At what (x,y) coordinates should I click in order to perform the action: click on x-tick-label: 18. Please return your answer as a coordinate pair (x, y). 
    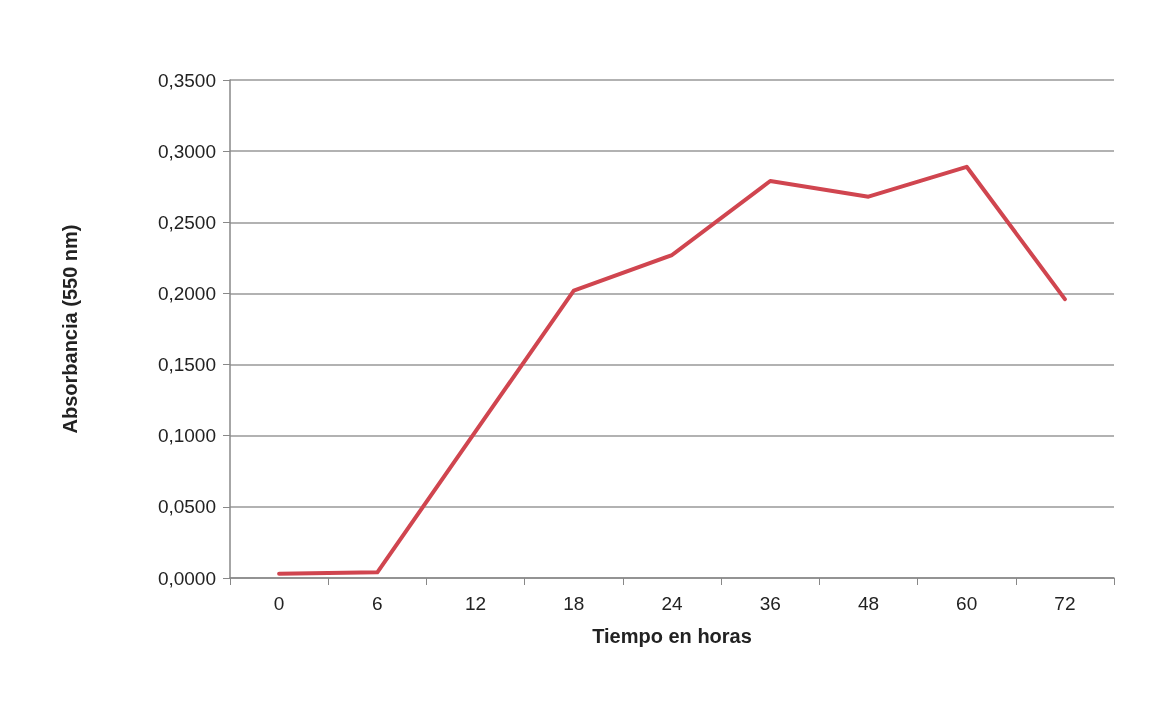
    Looking at the image, I should click on (574, 603).